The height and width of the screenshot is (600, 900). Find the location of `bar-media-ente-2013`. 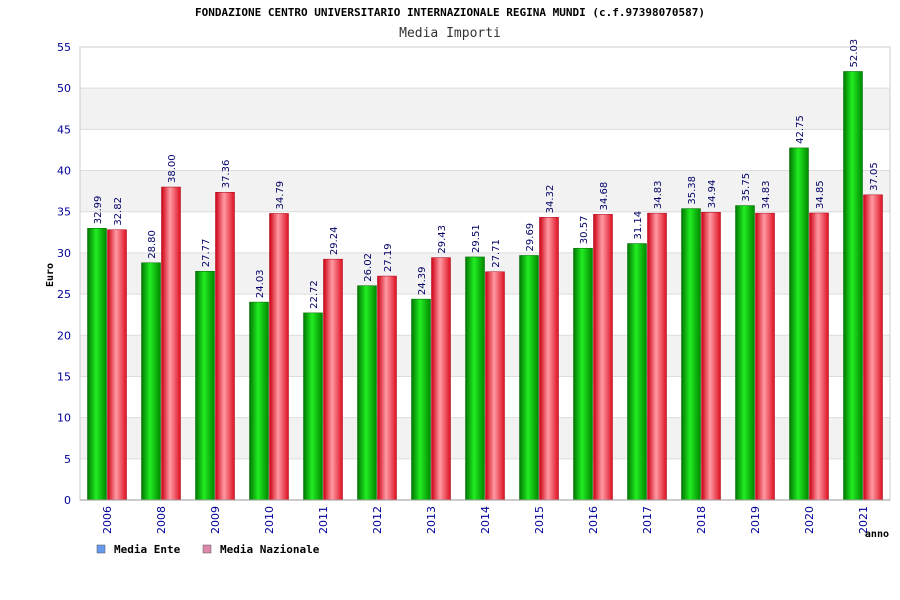

bar-media-ente-2013 is located at coordinates (421, 399).